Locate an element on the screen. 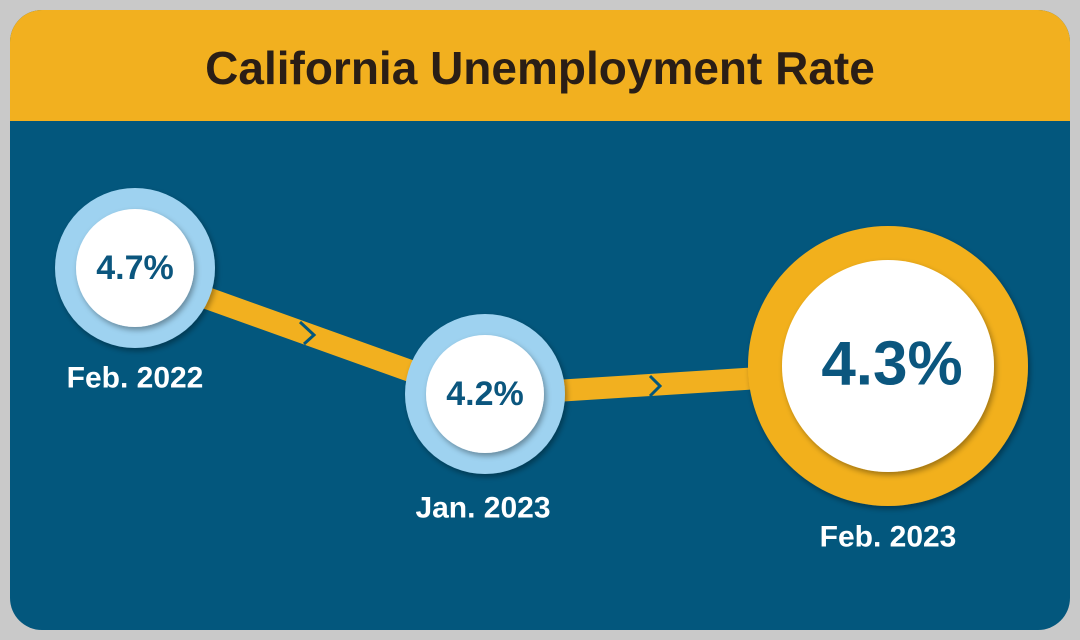 Image resolution: width=1080 pixels, height=640 pixels. value: 4.2% is located at coordinates (485, 394).